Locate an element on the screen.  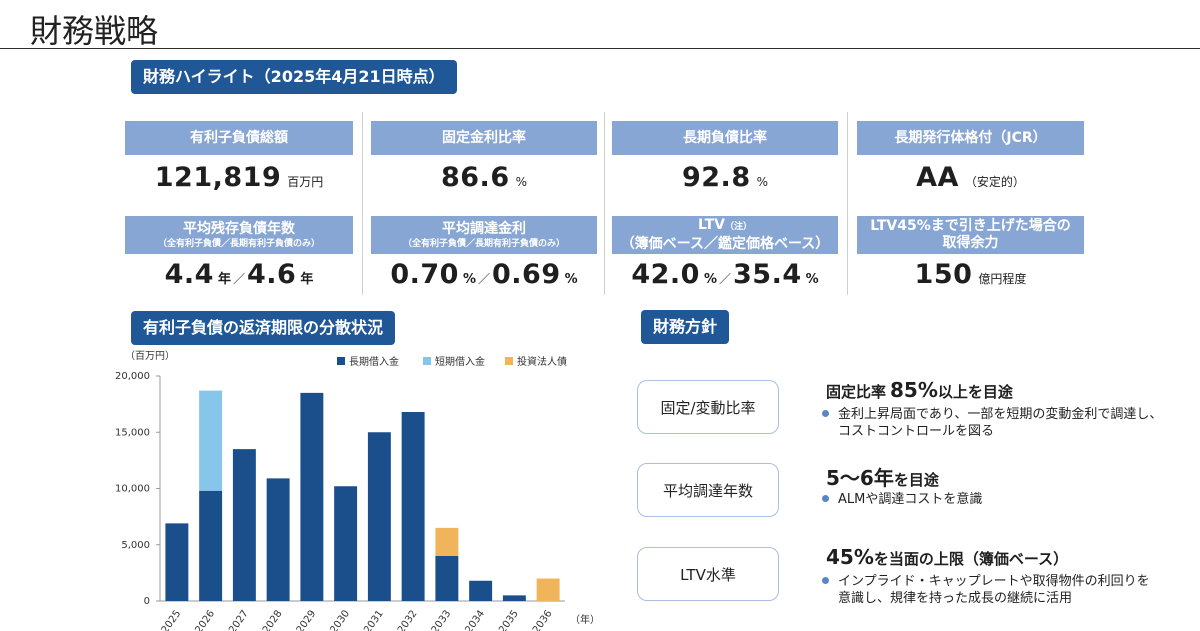
bar-2036-投資法人債 is located at coordinates (548, 589).